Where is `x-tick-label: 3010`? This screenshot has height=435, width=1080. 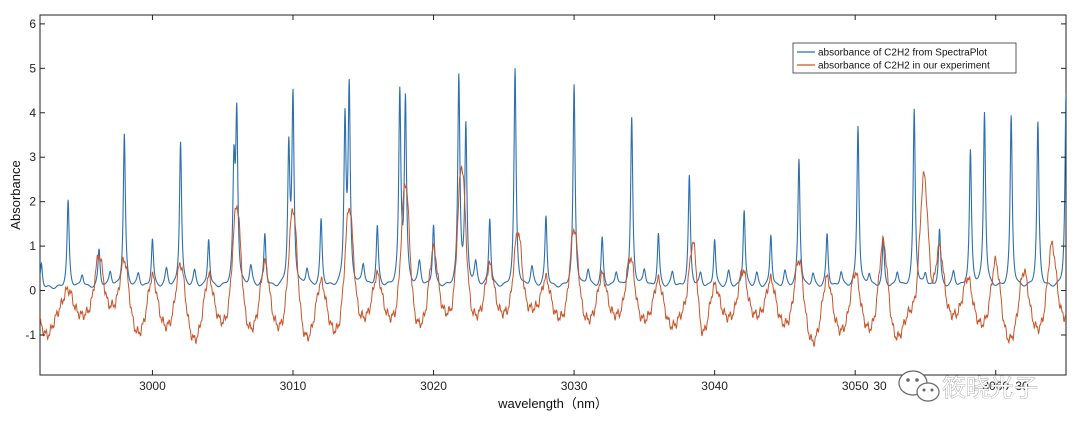
x-tick-label: 3010 is located at coordinates (293, 386).